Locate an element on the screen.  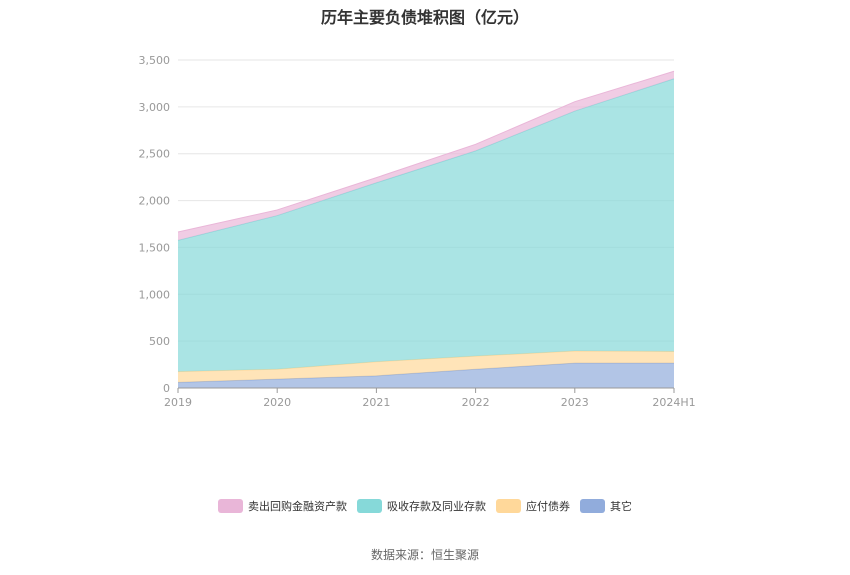
x-tick-label: 2022 is located at coordinates (476, 402).